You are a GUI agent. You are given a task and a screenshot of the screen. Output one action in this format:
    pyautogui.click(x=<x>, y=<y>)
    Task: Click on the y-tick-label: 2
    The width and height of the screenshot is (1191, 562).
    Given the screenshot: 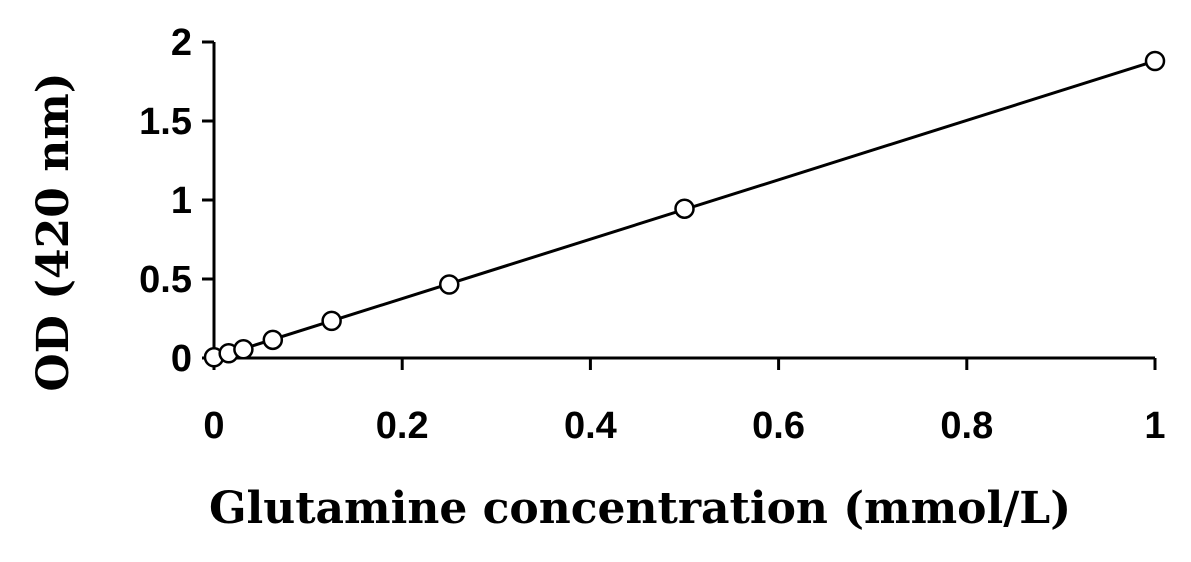 What is the action you would take?
    pyautogui.click(x=181, y=43)
    